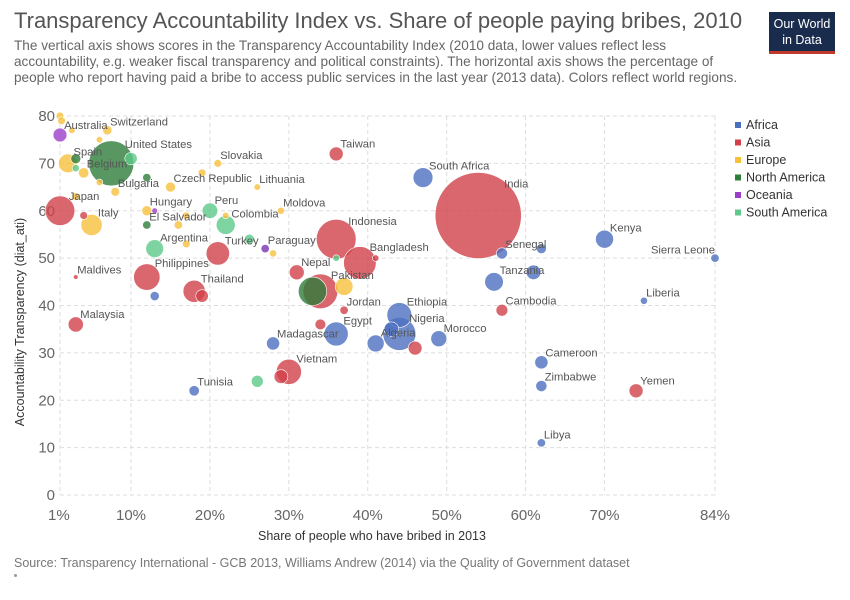  What do you see at coordinates (360, 263) in the screenshot?
I see `point-bangladesh` at bounding box center [360, 263].